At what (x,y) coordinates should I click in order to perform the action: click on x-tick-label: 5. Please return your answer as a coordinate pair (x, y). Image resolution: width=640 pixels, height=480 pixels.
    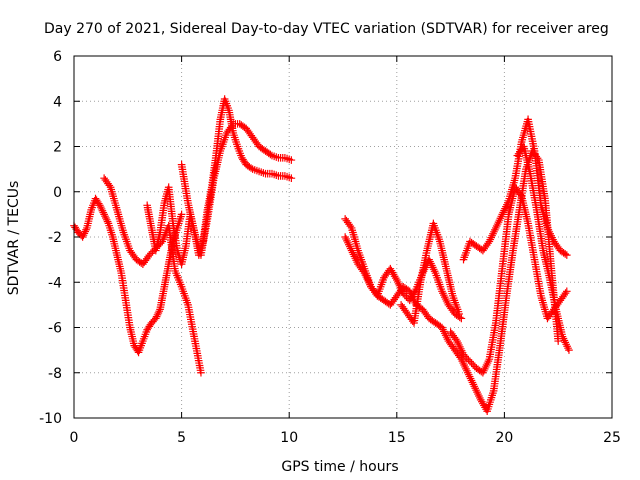
    Looking at the image, I should click on (181, 438).